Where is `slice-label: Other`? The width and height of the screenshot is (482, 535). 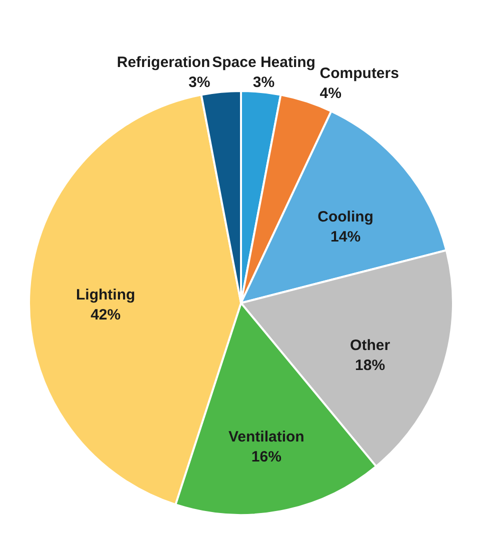
slice-label: Other is located at coordinates (370, 345).